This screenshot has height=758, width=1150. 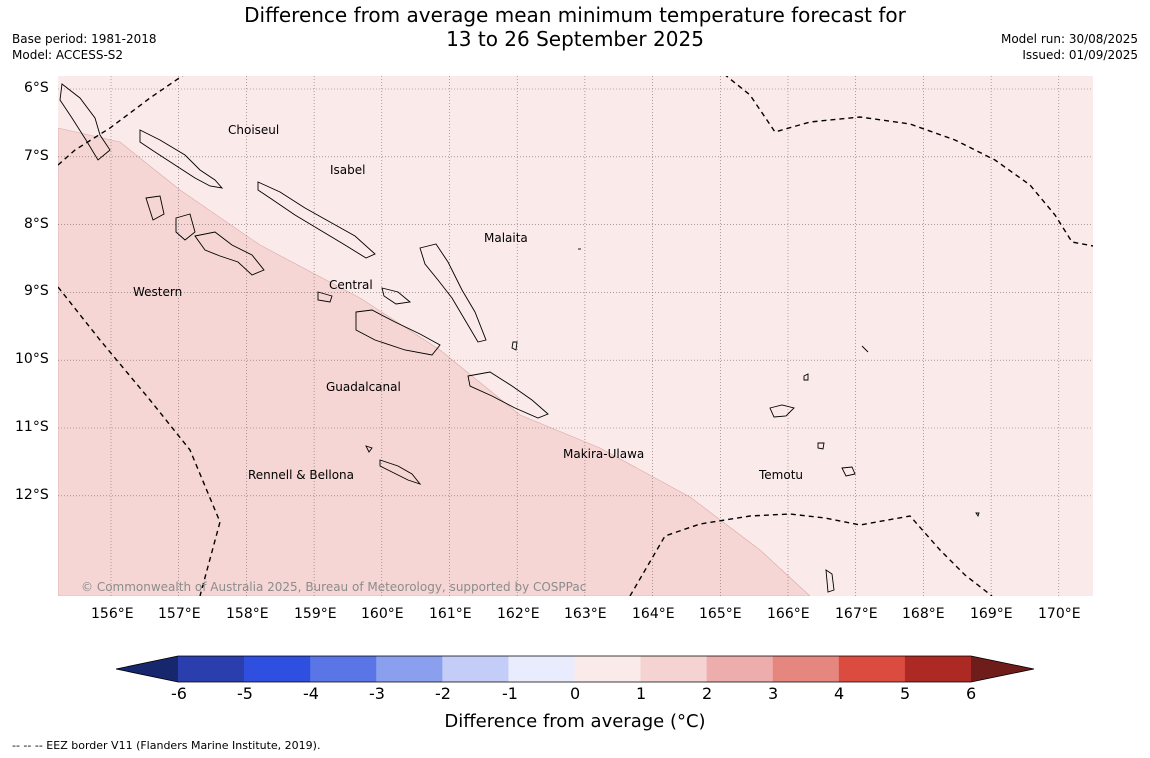 What do you see at coordinates (247, 614) in the screenshot?
I see `lon-label-158e: 158°E` at bounding box center [247, 614].